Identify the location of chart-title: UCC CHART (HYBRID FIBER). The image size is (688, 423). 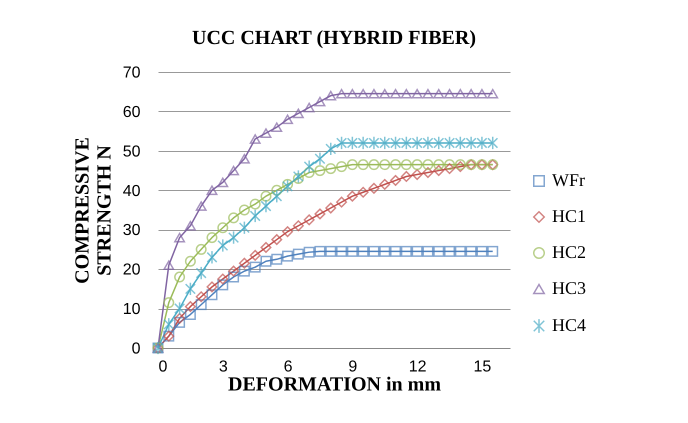
(334, 38).